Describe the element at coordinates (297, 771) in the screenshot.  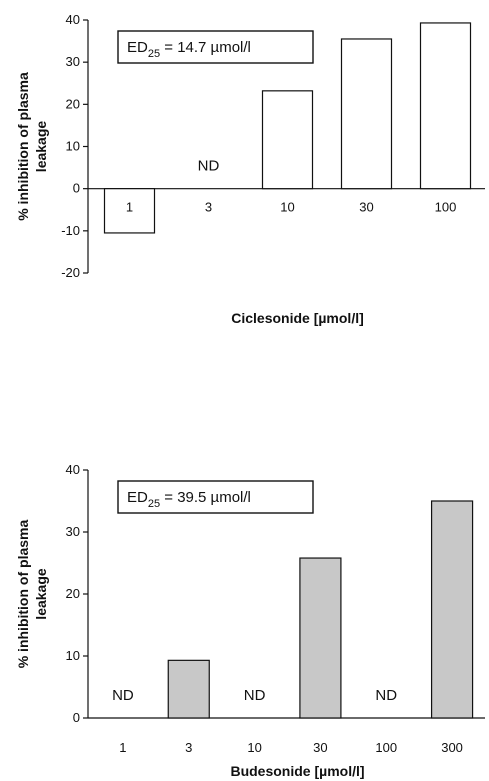
I see `x-axis-title: Budesonide [µmol/l]` at that location.